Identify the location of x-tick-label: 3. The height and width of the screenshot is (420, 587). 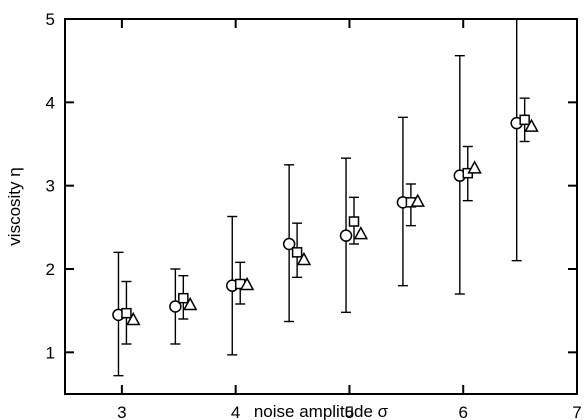
(121, 411).